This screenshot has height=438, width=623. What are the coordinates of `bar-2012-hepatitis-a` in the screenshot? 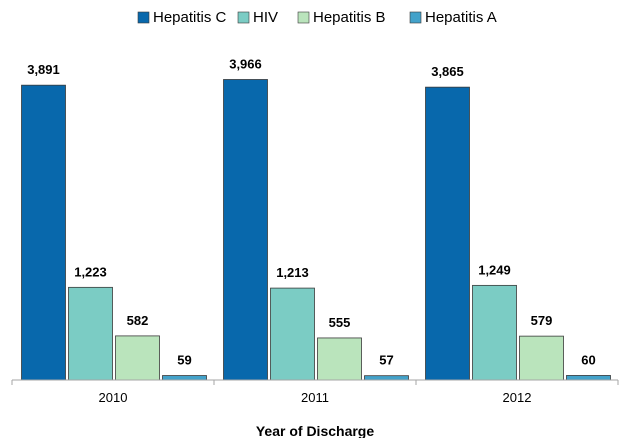 It's located at (588, 378).